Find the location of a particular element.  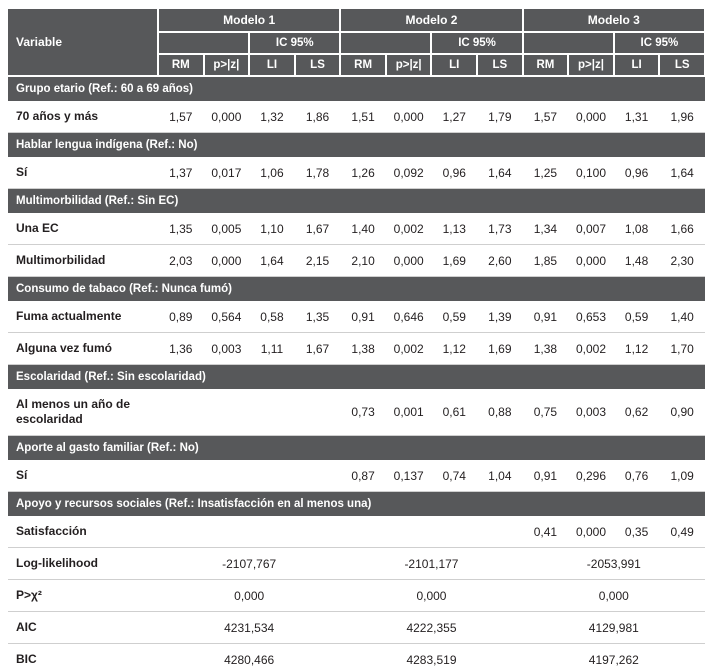

cell-m1-li: 0,58 is located at coordinates (272, 317).